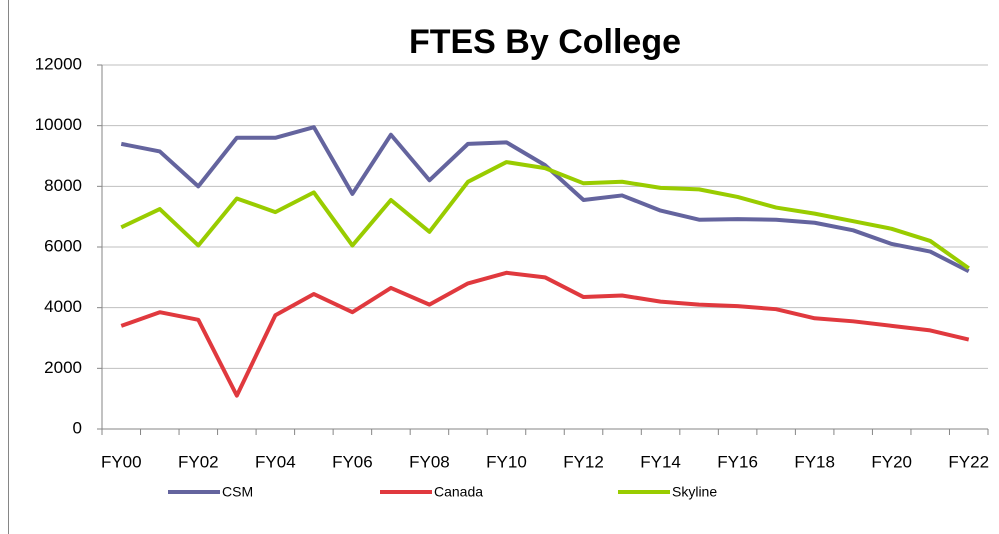 The image size is (999, 534). What do you see at coordinates (352, 461) in the screenshot?
I see `x-tick-label: FY06` at bounding box center [352, 461].